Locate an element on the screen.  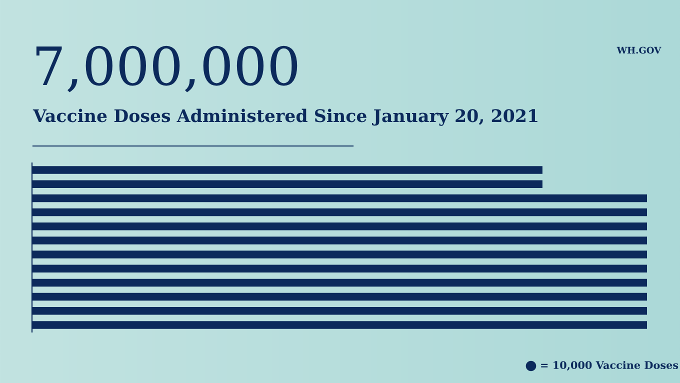
text: = 10,000 Vaccine Doses is located at coordinates (609, 365).